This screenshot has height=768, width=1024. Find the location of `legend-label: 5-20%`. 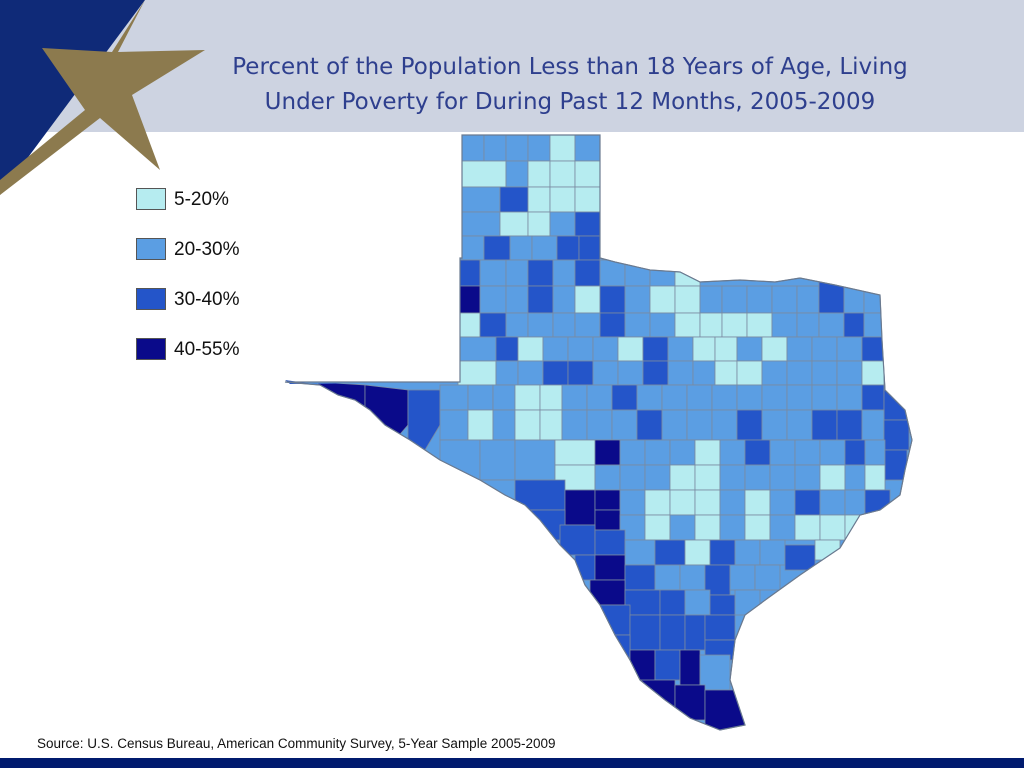

legend-label: 5-20% is located at coordinates (201, 199).